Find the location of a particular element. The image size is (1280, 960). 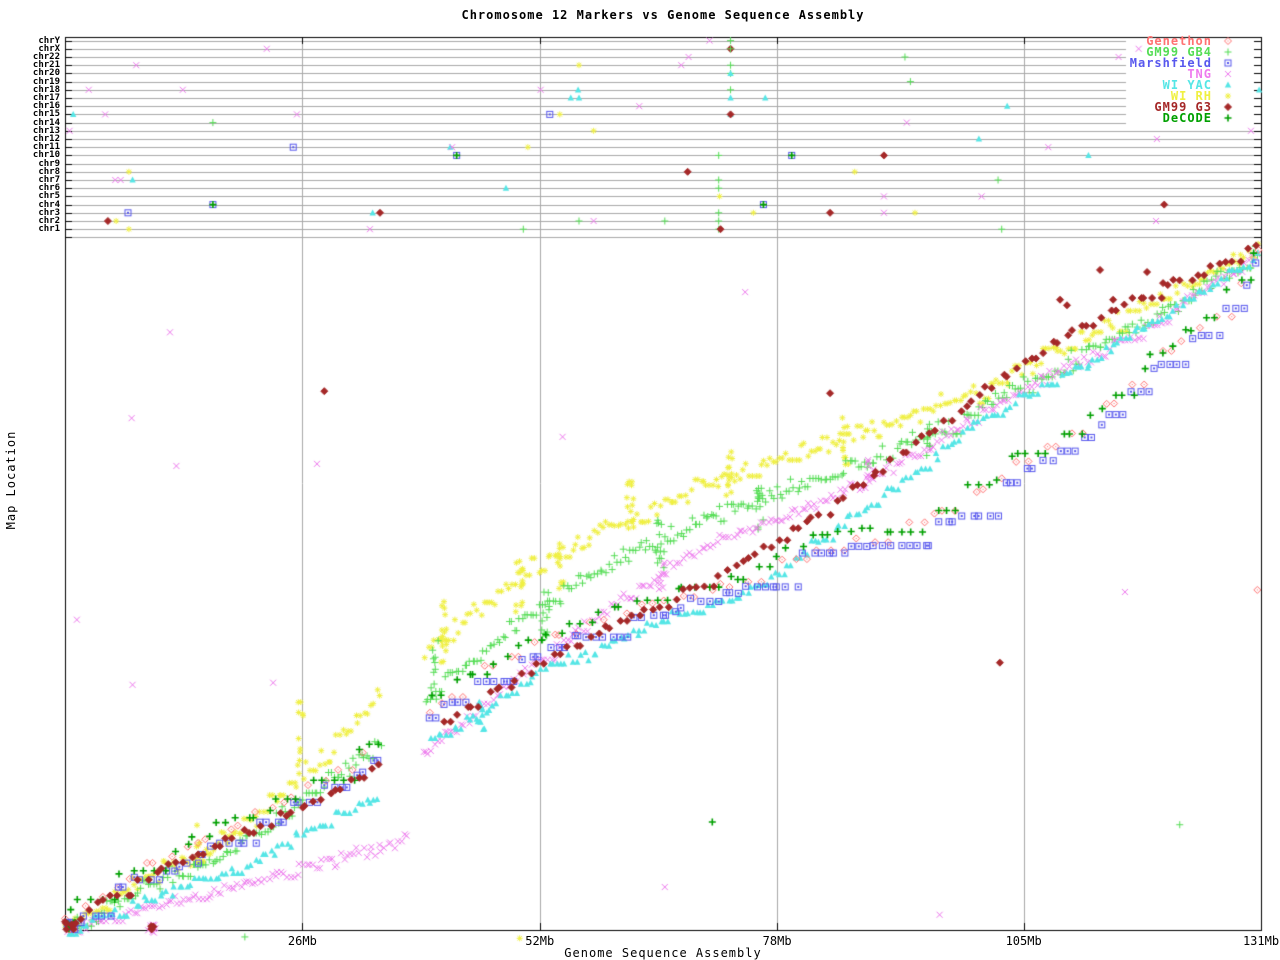

y-axis-chrom-label-chr13: chr13 is located at coordinates (46, 130).